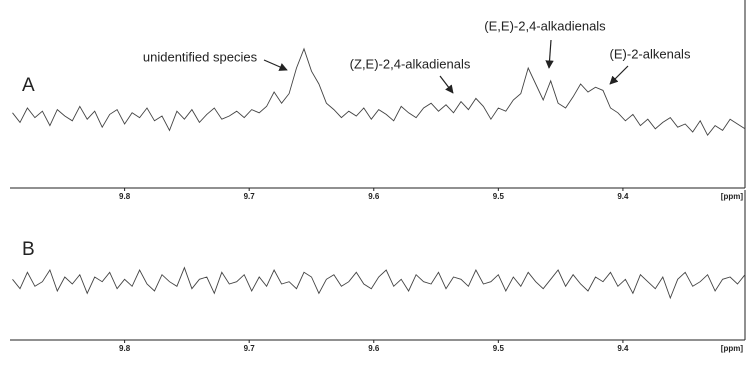 This screenshot has width=755, height=376. I want to click on panel-label: B, so click(28, 249).